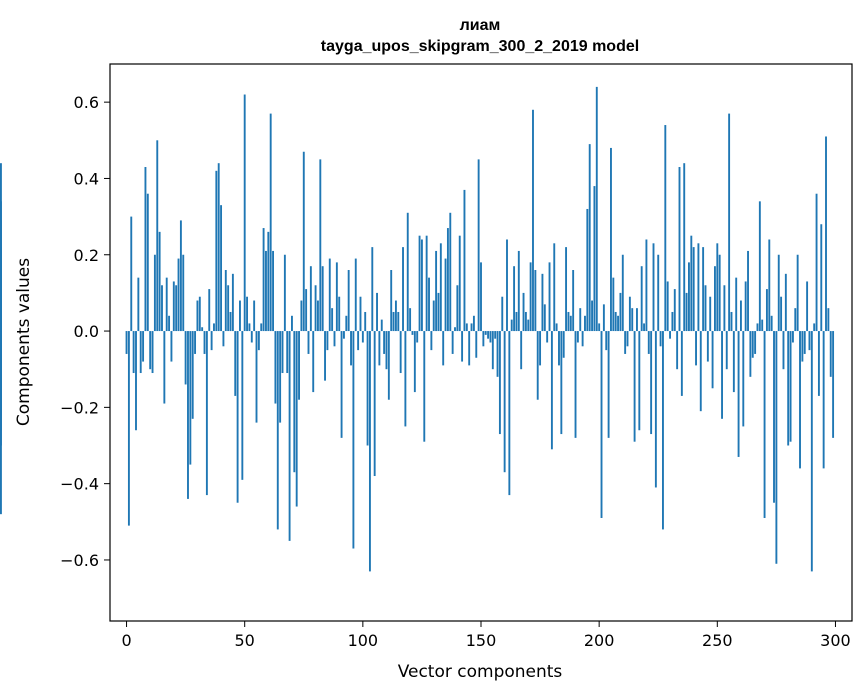  What do you see at coordinates (717, 640) in the screenshot?
I see `x-tick-label: 250` at bounding box center [717, 640].